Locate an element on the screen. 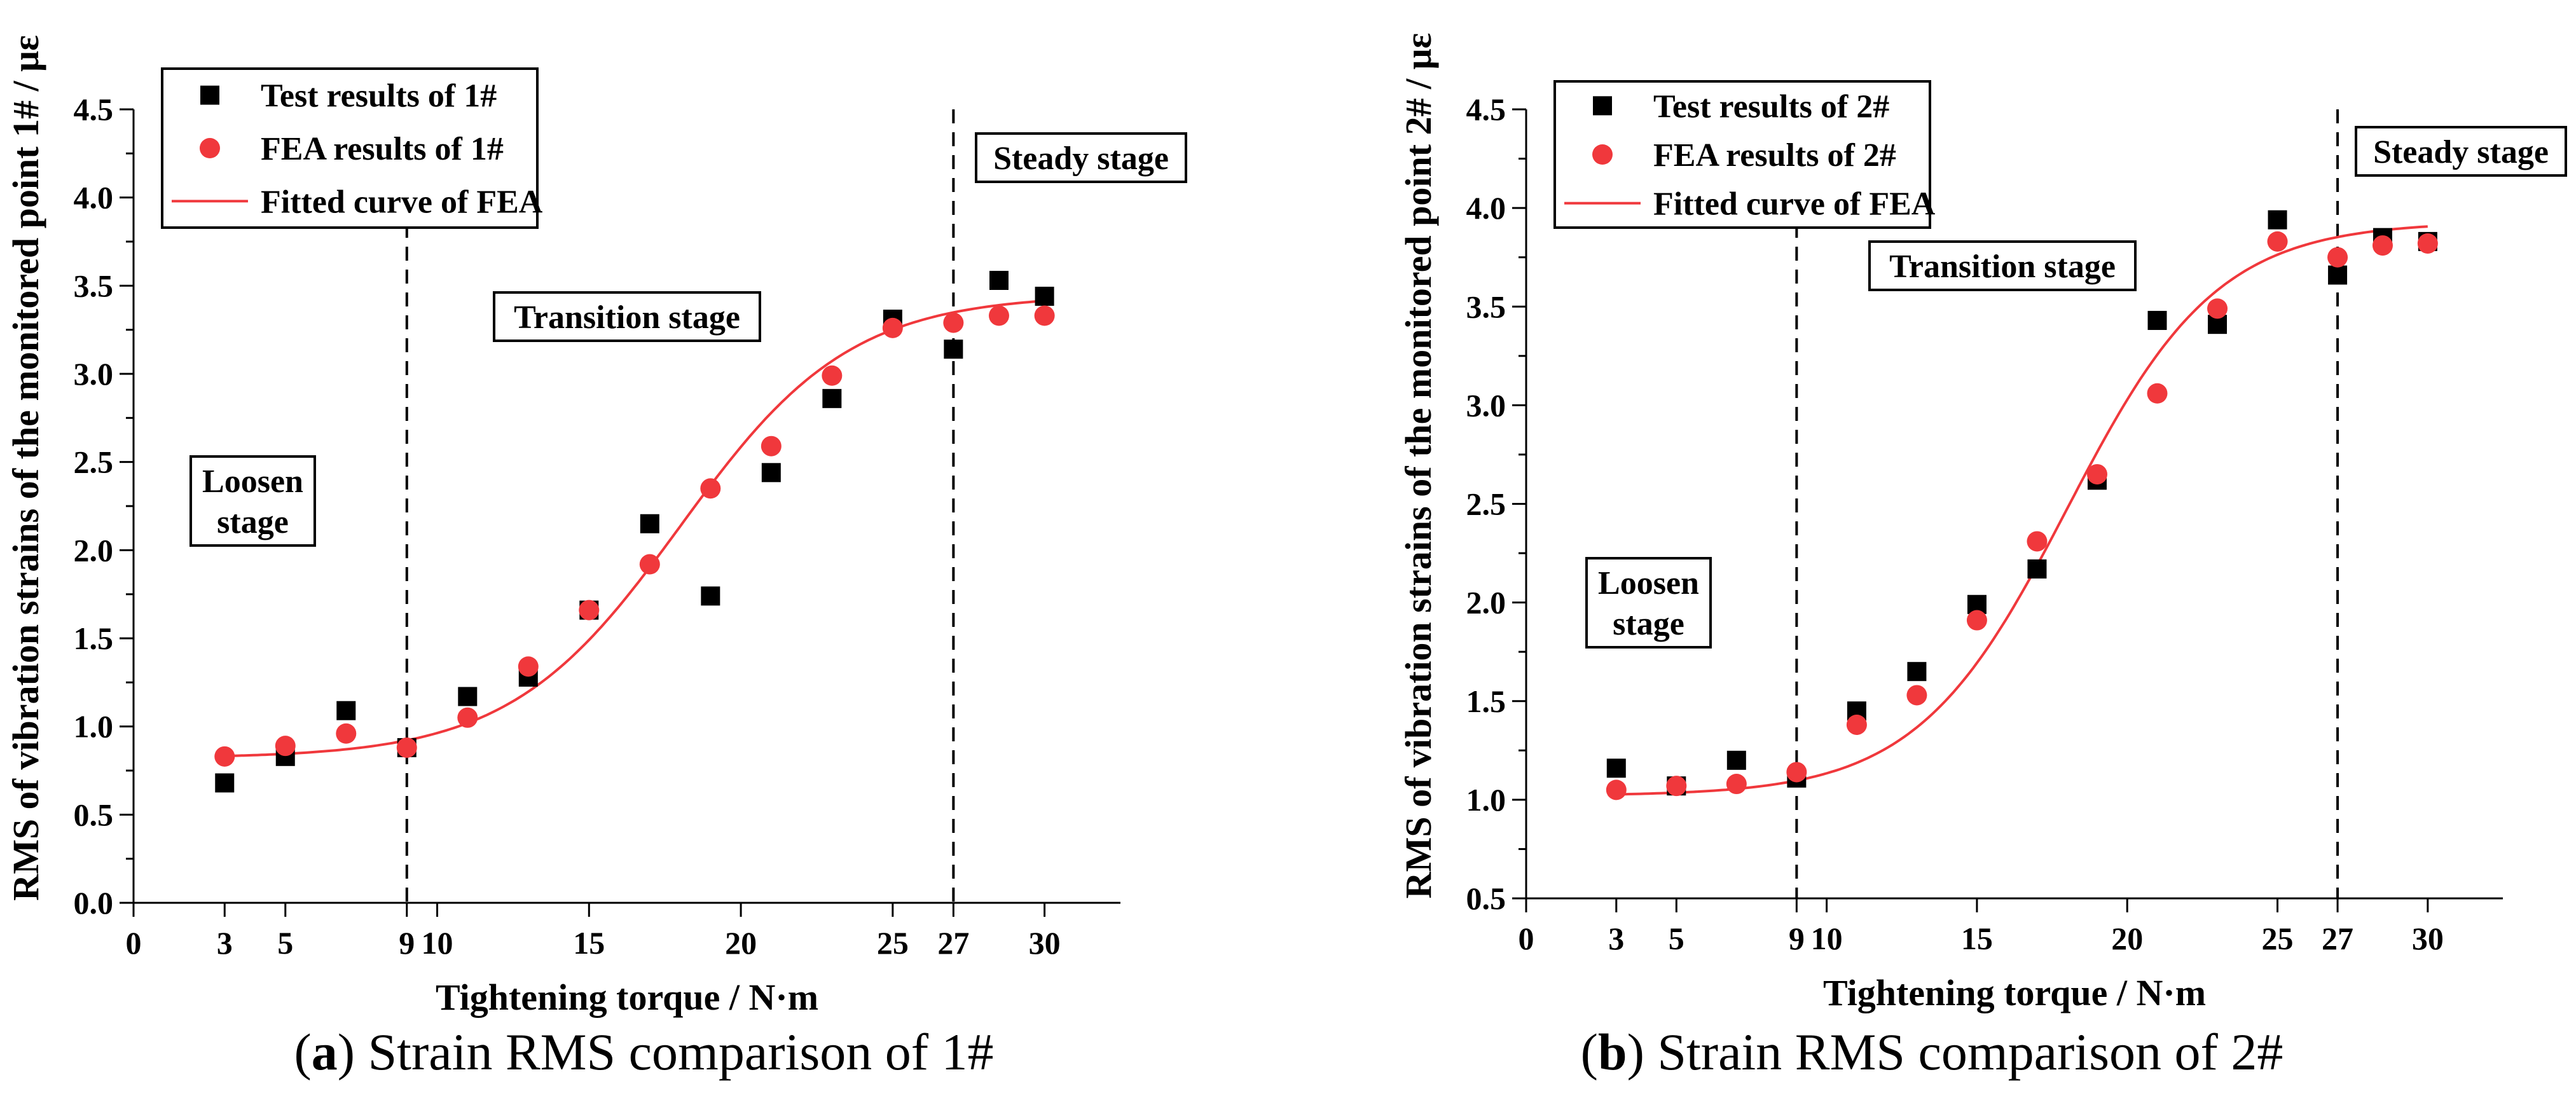 The image size is (2576, 1105). stage-label-text: Transition stage is located at coordinates (627, 317).